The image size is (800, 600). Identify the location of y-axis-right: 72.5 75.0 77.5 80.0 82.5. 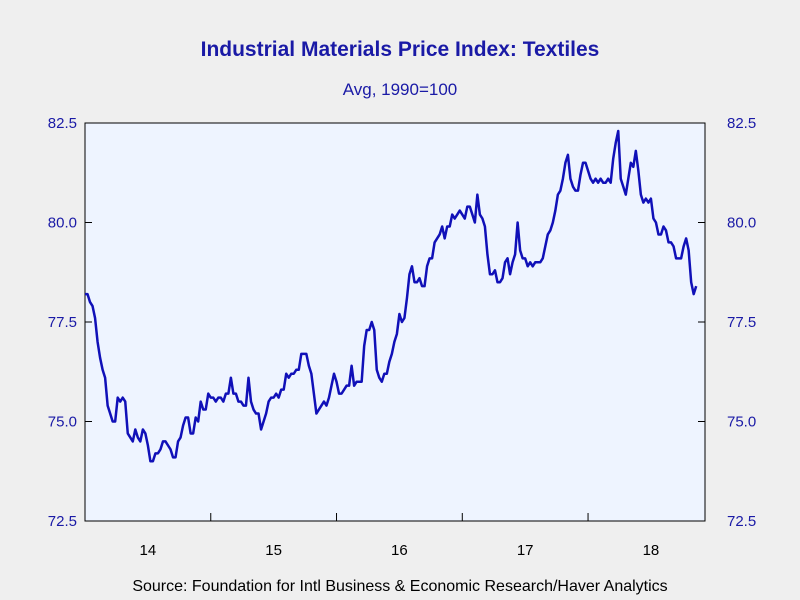
(727, 322).